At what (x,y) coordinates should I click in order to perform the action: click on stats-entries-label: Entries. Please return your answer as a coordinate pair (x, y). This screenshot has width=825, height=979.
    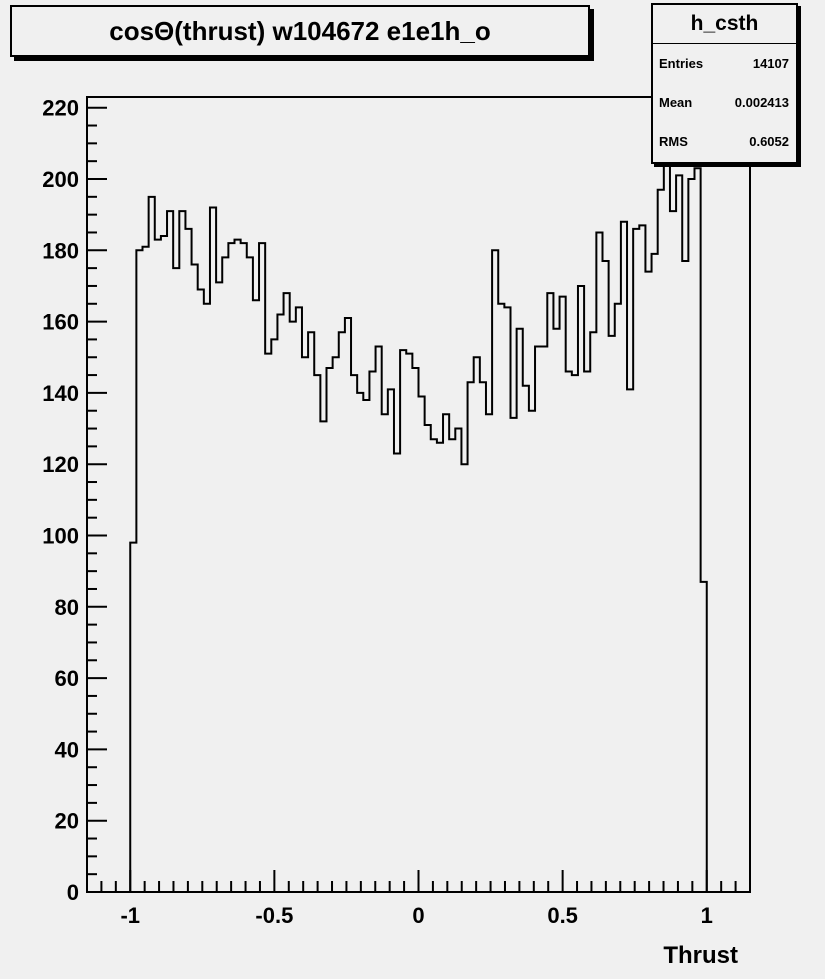
    Looking at the image, I should click on (681, 63).